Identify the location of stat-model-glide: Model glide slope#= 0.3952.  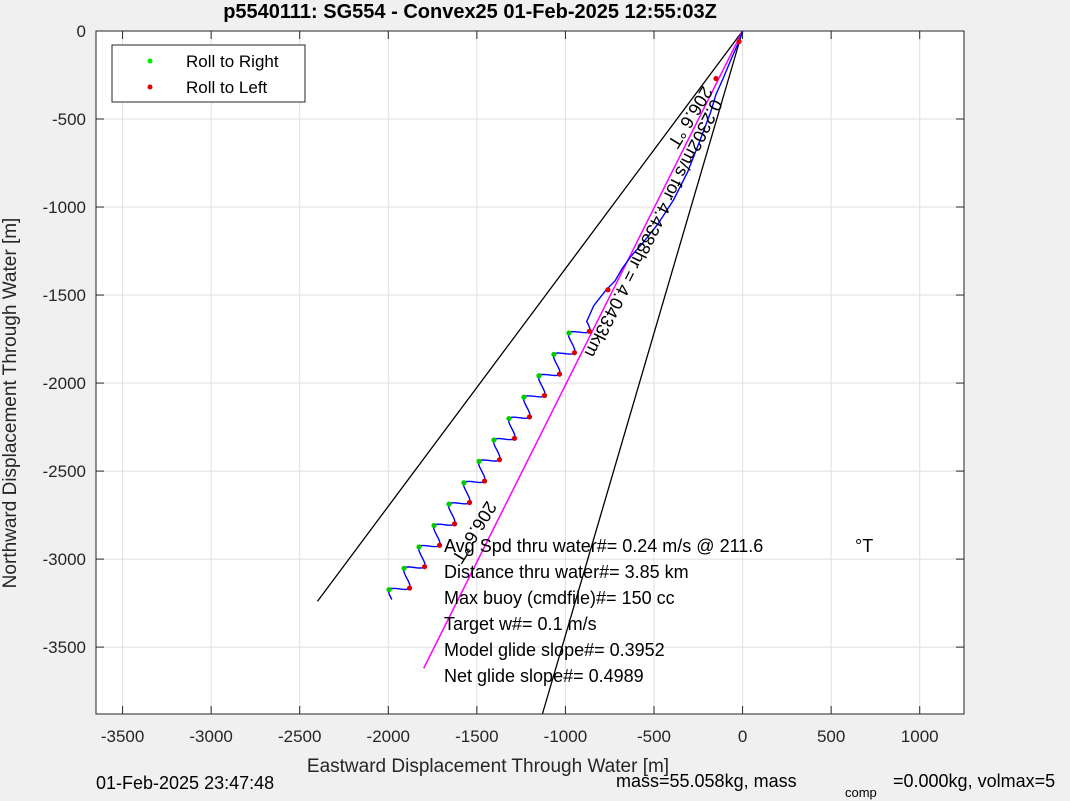
(554, 650).